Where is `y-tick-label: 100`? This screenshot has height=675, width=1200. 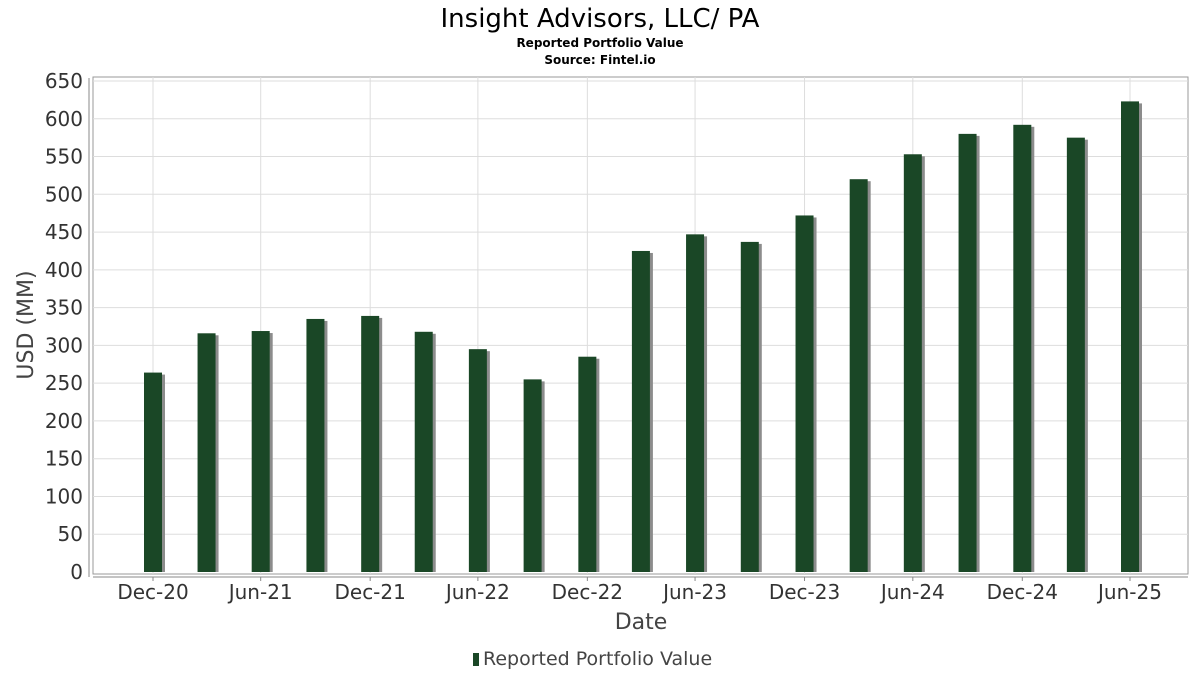
y-tick-label: 100 is located at coordinates (64, 496).